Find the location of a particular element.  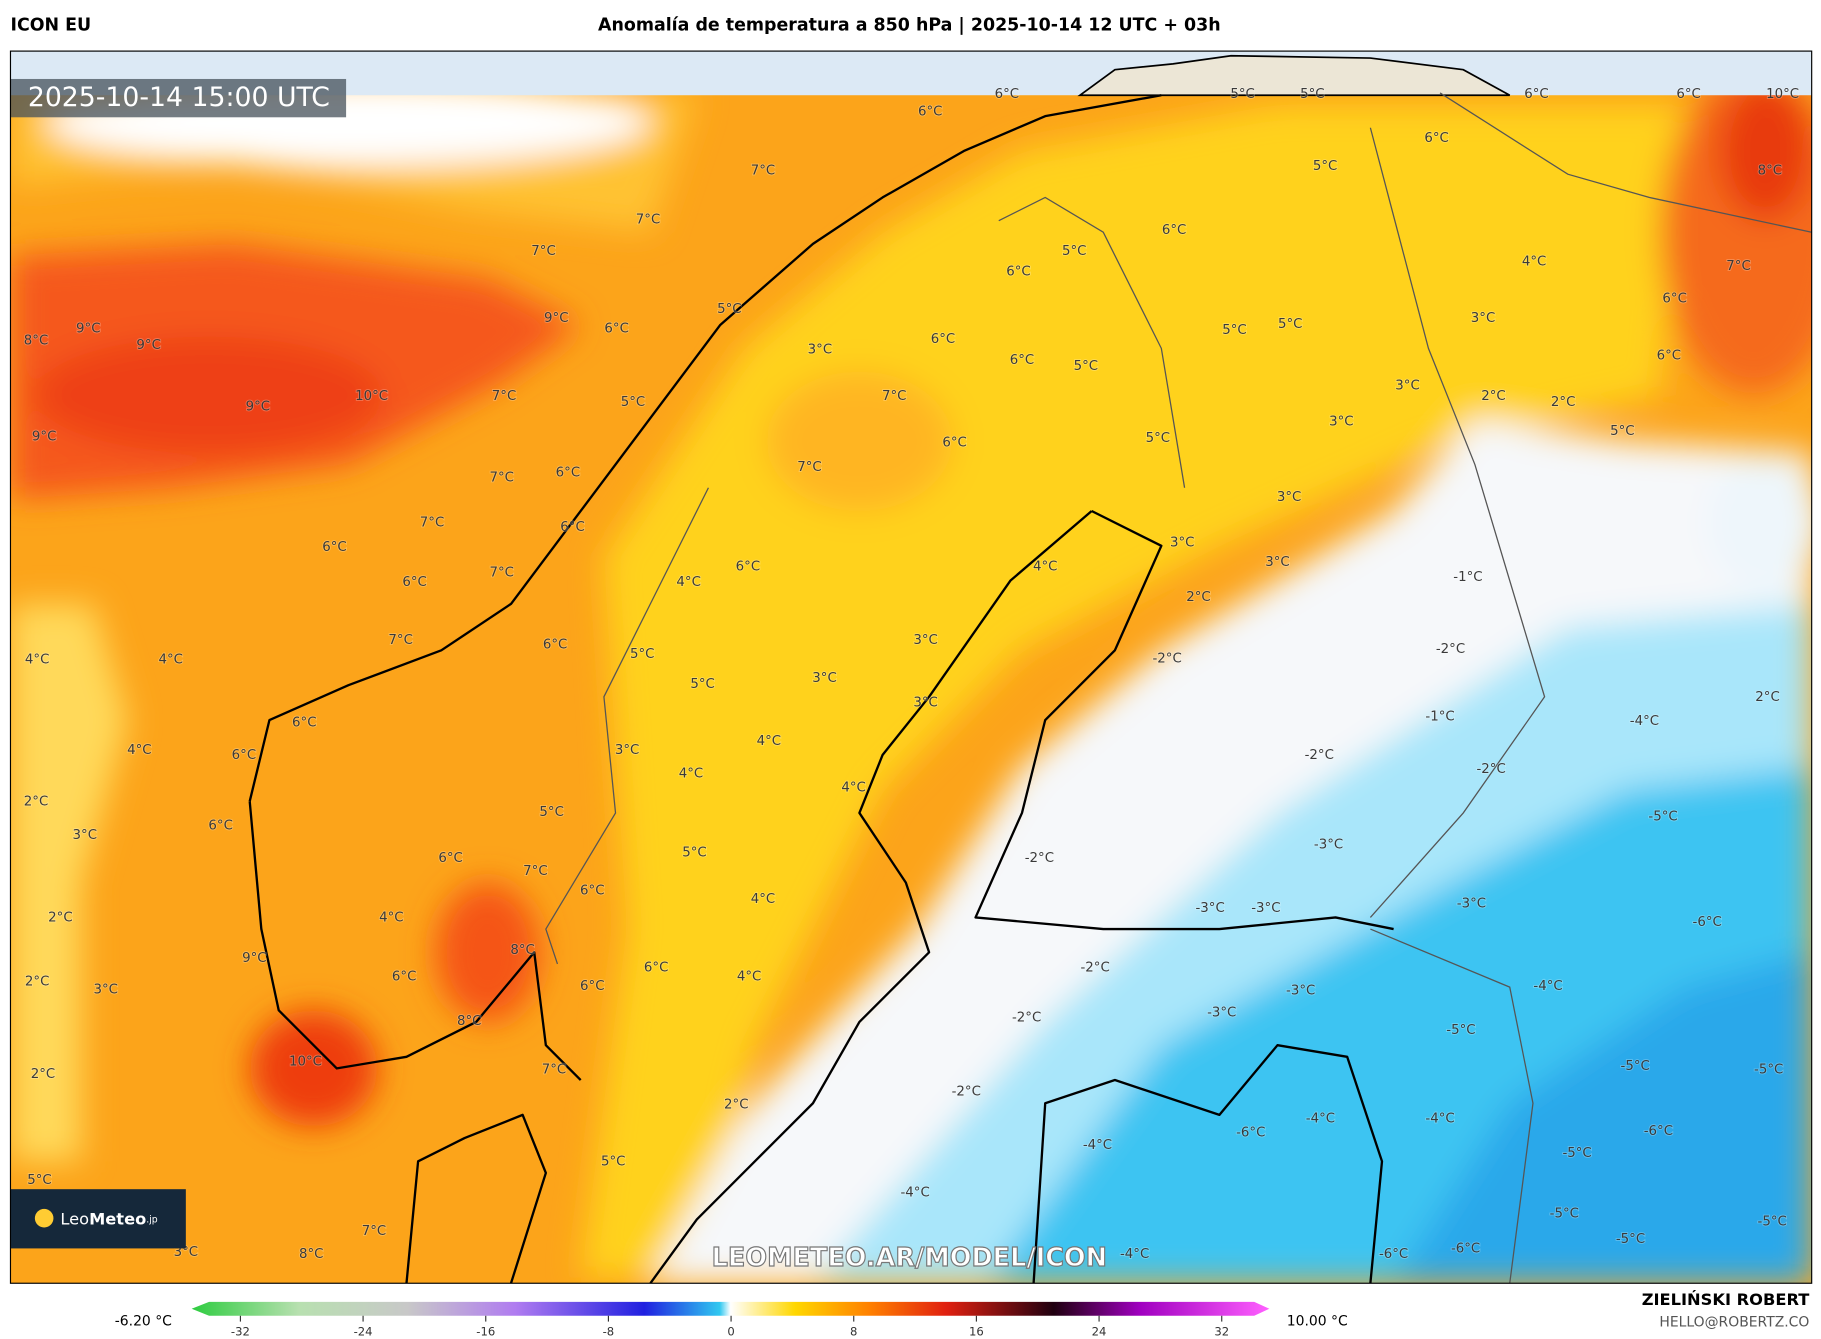

colorbar-tick-label: 8 is located at coordinates (853, 1332).